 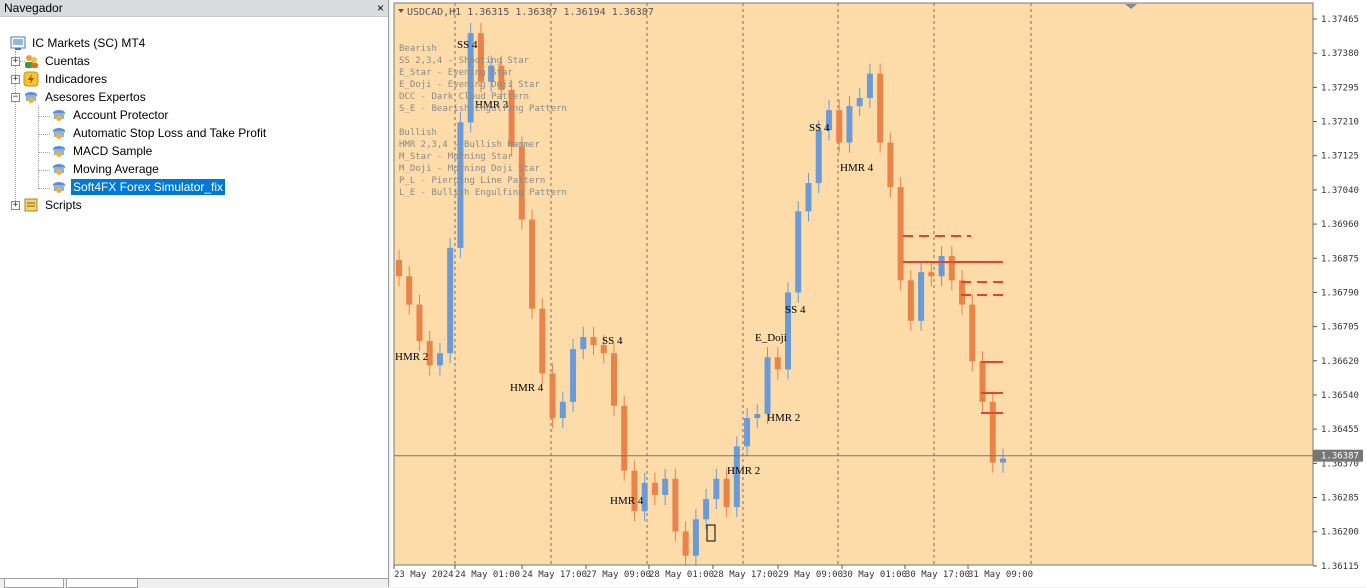 I want to click on tree-item-indicadores: + Indicadores, so click(x=60, y=79).